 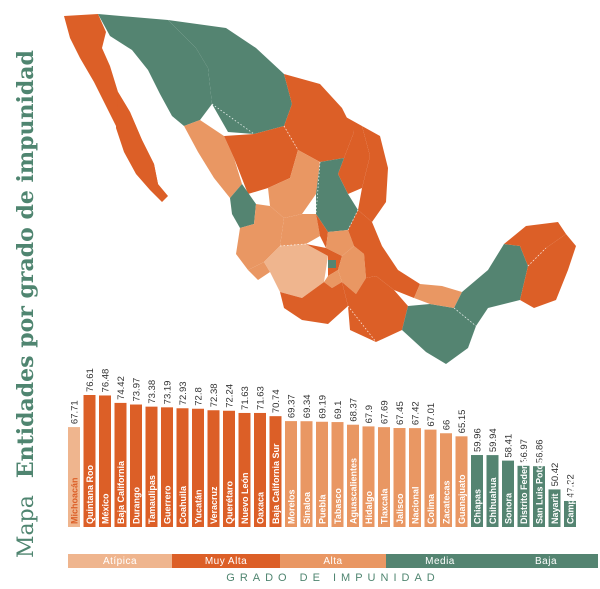 I want to click on bar-category-label: Tlaxcala, so click(x=385, y=505).